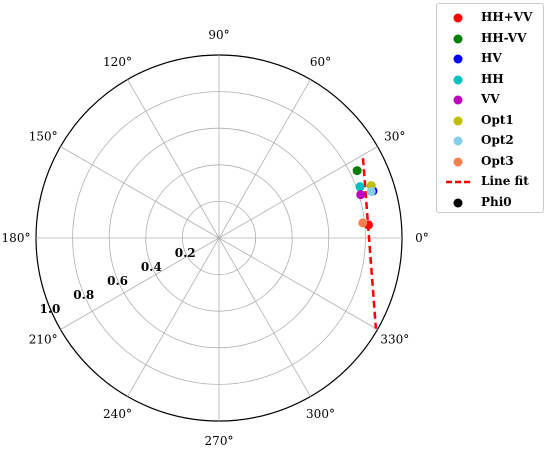 This screenshot has height=449, width=550. I want to click on line-fit, so click(369, 243).